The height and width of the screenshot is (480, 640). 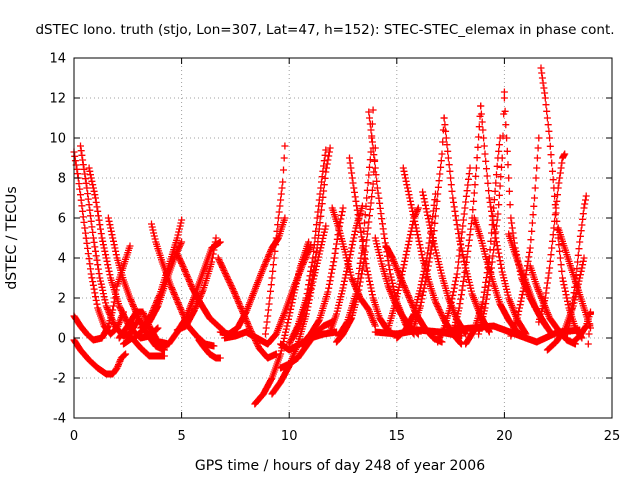 What do you see at coordinates (340, 466) in the screenshot?
I see `x-axis-label: GPS time / hours of day 248 of year 2006` at bounding box center [340, 466].